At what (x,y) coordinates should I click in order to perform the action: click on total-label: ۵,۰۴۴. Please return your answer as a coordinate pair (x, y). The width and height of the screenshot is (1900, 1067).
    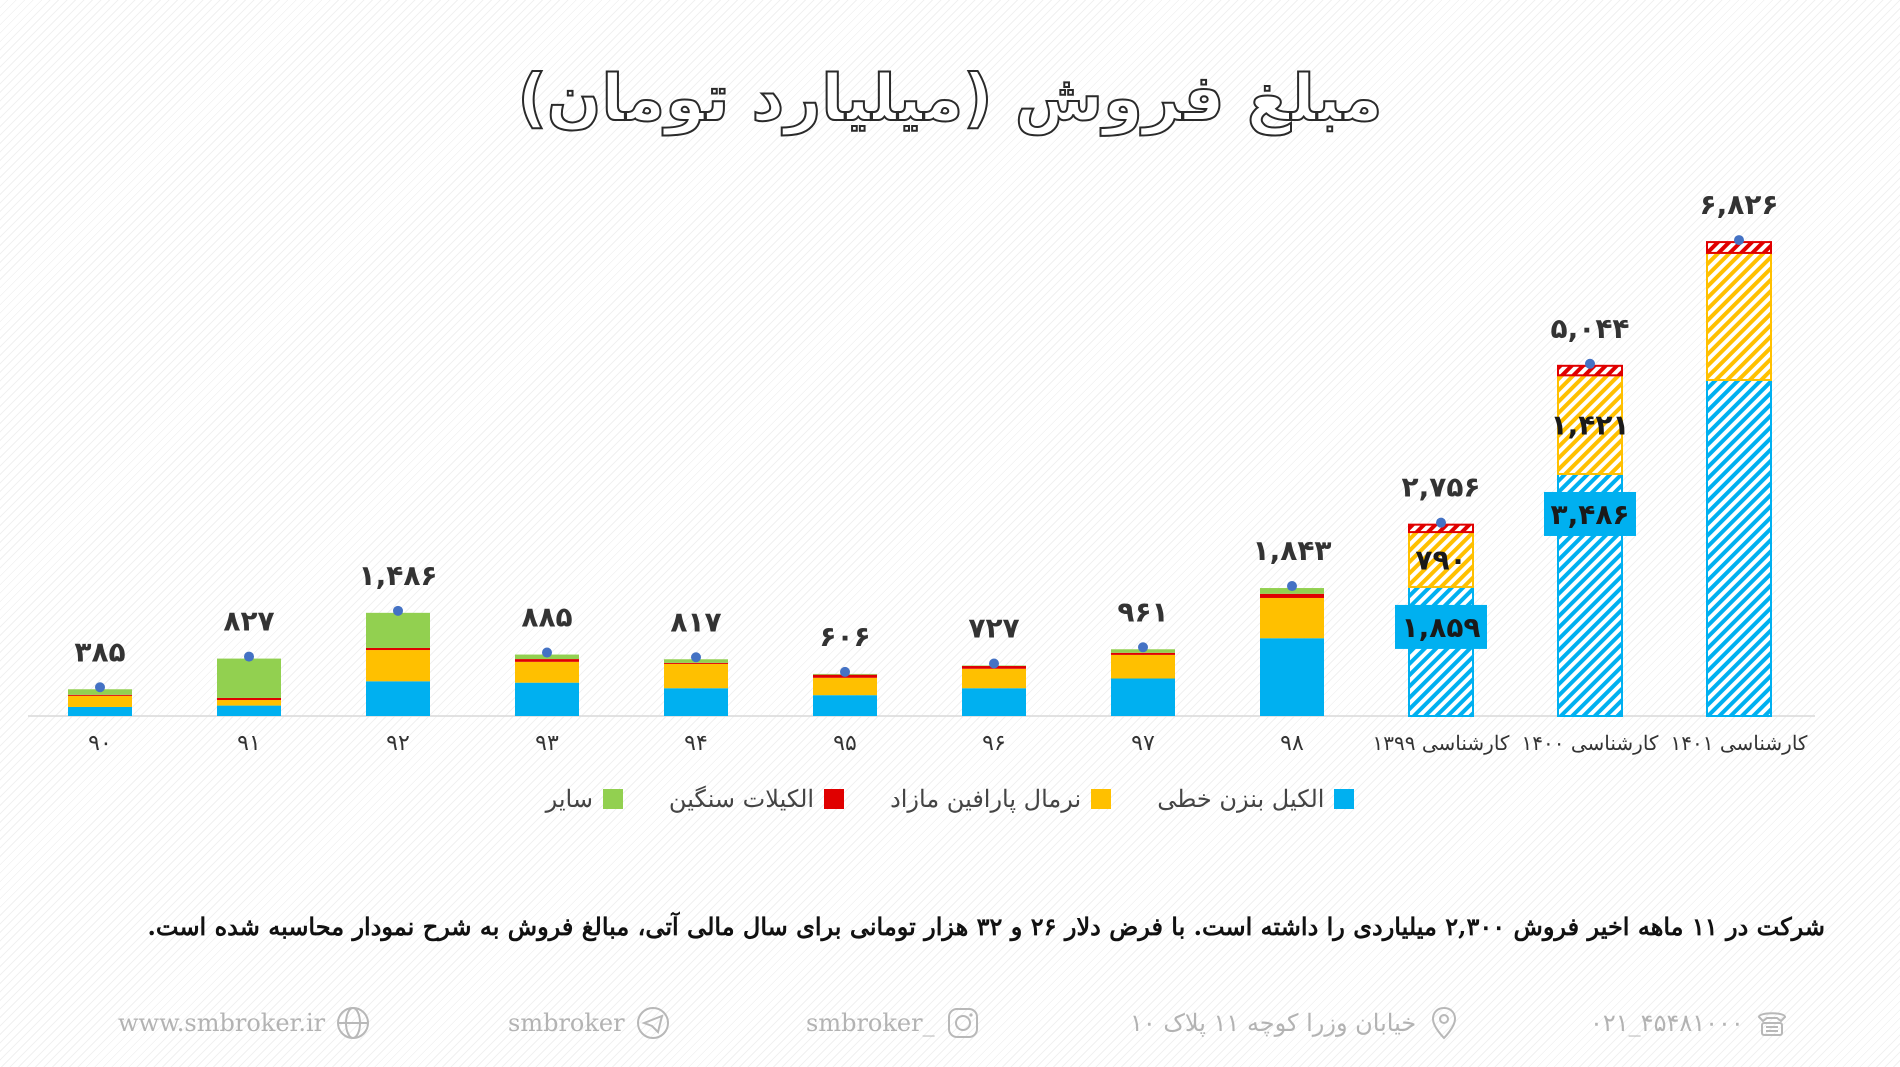
    Looking at the image, I should click on (1590, 328).